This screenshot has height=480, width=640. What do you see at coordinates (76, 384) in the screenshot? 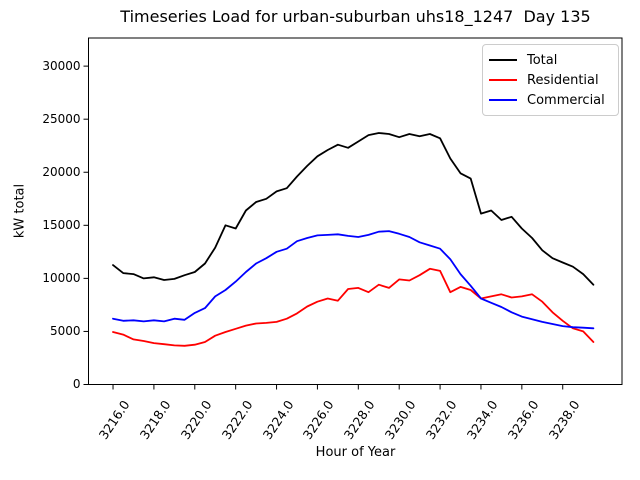
I see `y-tick-label: 0` at bounding box center [76, 384].